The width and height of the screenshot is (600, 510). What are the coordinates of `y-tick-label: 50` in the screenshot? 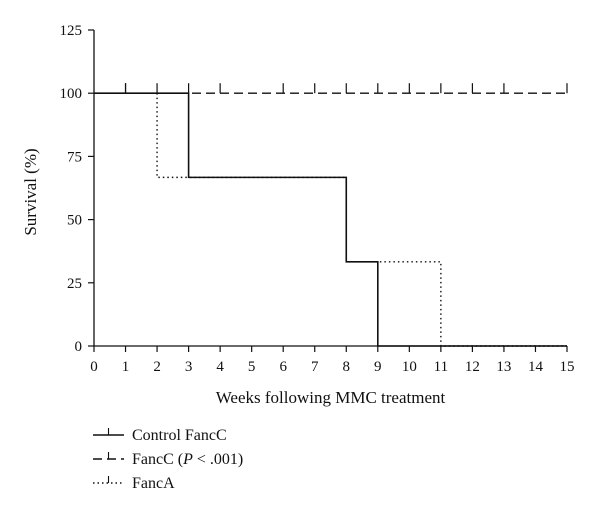 It's located at (74, 221).